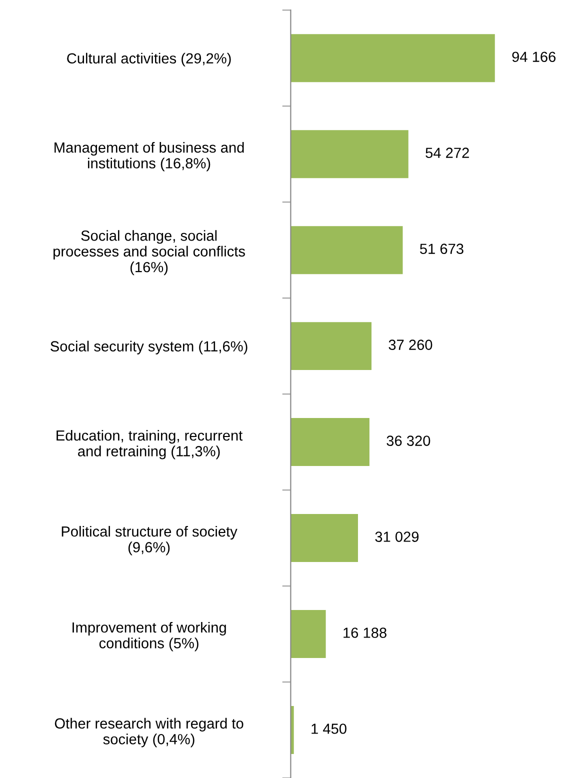 The image size is (570, 778). Describe the element at coordinates (408, 441) in the screenshot. I see `data-label: 36 320` at that location.